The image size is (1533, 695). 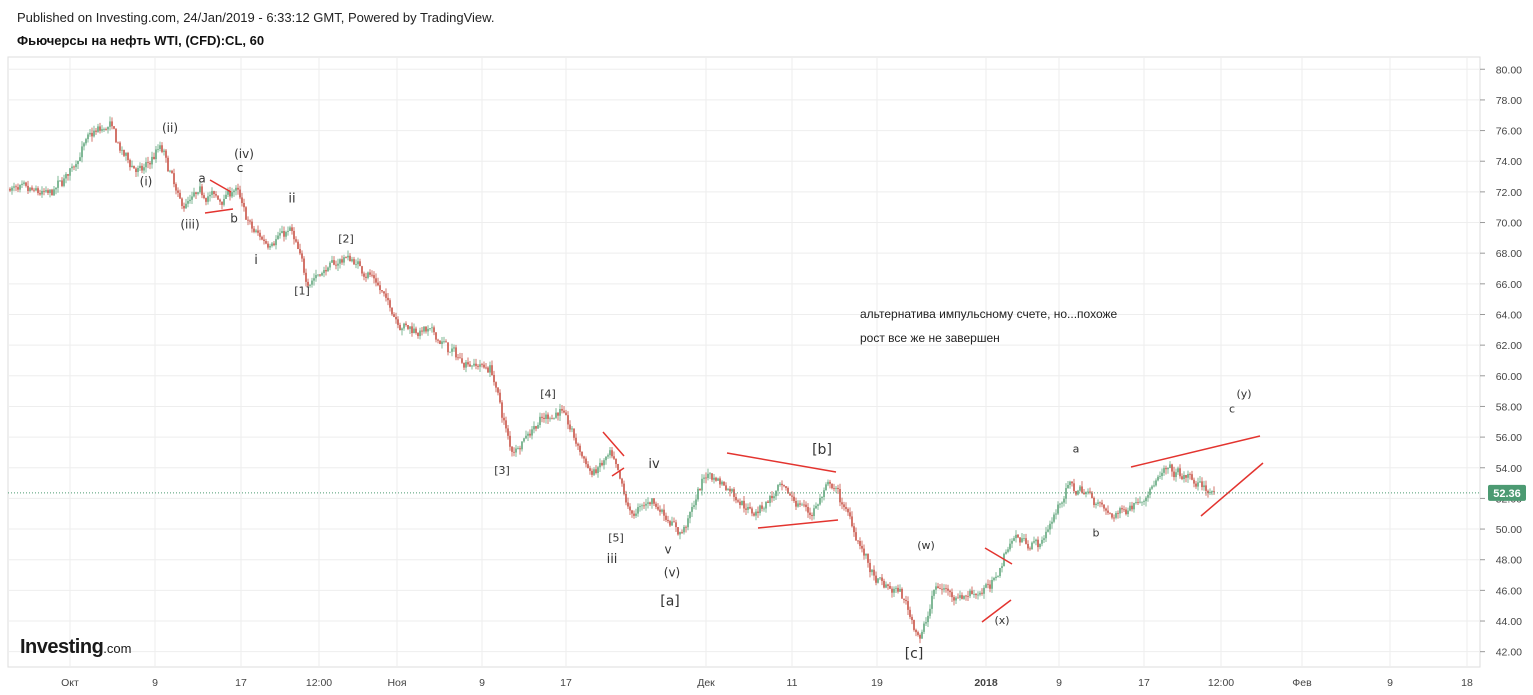 I want to click on price-tick-label: 68.00, so click(x=1509, y=254).